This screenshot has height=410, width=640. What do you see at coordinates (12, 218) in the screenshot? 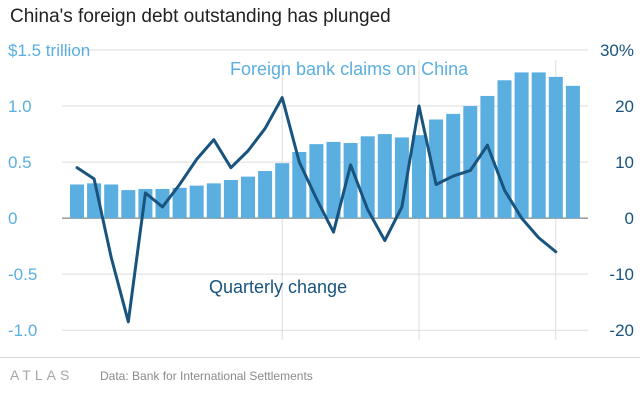
I see `left-tick-label: 0` at bounding box center [12, 218].